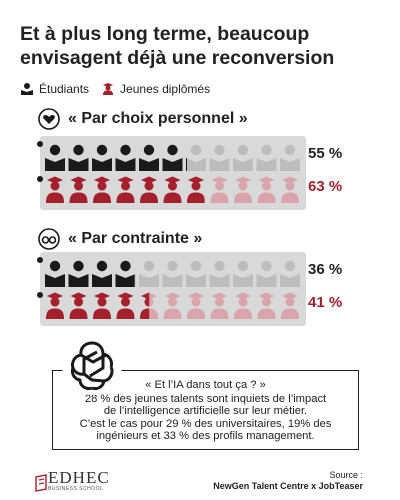 This screenshot has height=500, width=400. What do you see at coordinates (135, 238) in the screenshot?
I see `section-heading-label: « Par contrainte »` at bounding box center [135, 238].